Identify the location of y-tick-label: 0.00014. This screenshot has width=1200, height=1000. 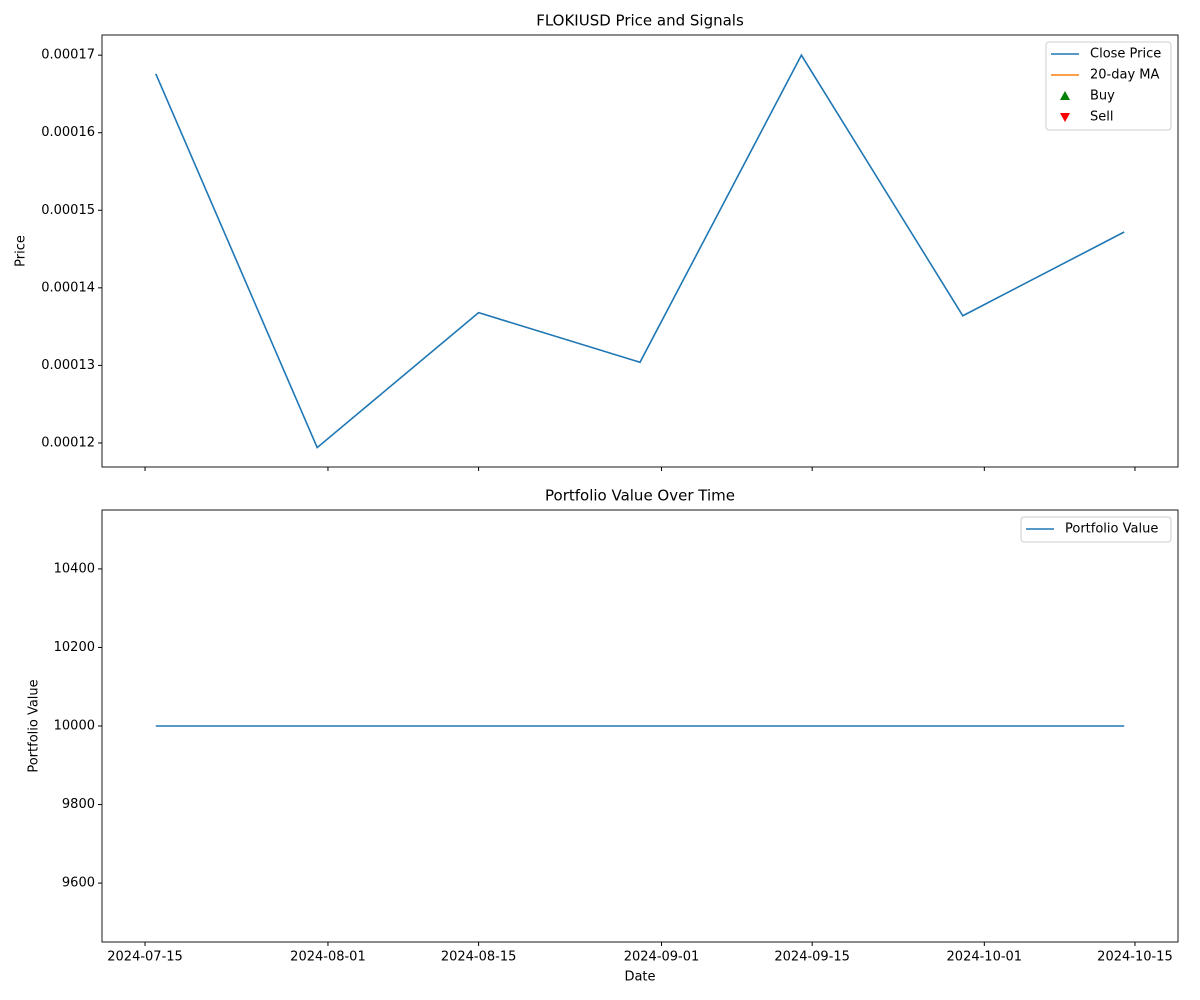
(68, 287).